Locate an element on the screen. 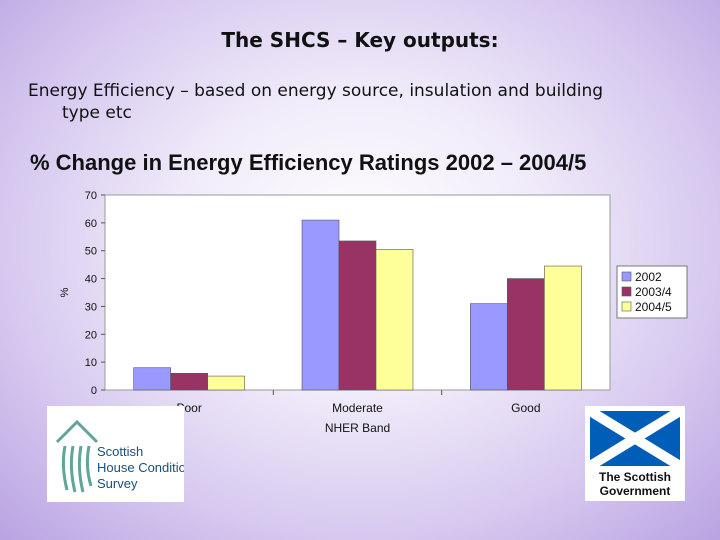 The image size is (720, 540). y-axis-label: % is located at coordinates (65, 292).